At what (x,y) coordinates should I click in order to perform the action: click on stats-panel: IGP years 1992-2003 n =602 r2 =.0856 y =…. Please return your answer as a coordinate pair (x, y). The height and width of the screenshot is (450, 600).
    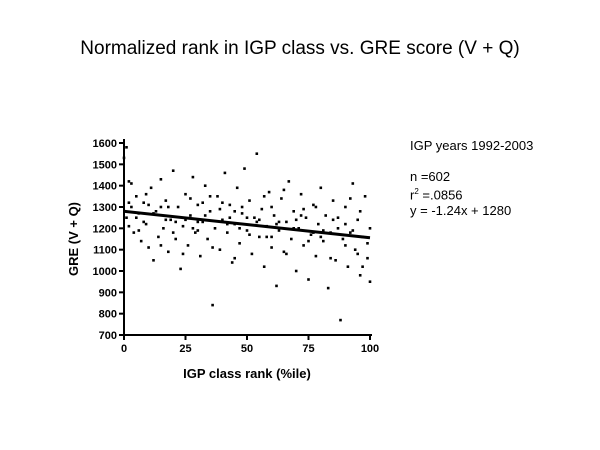
    Looking at the image, I should click on (471, 178).